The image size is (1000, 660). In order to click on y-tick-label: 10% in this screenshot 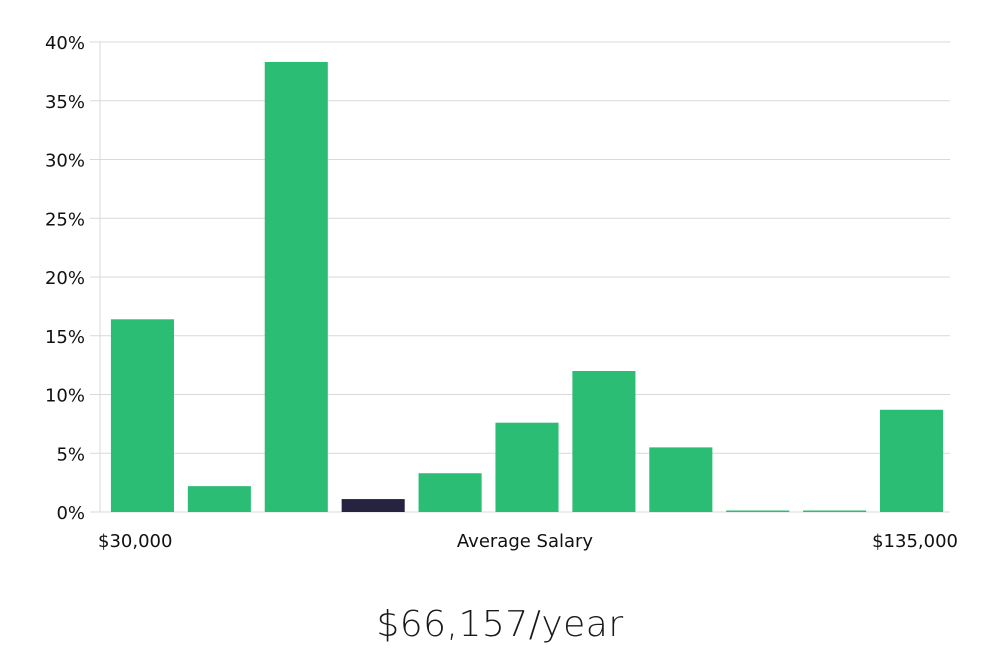, I will do `click(65, 396)`.